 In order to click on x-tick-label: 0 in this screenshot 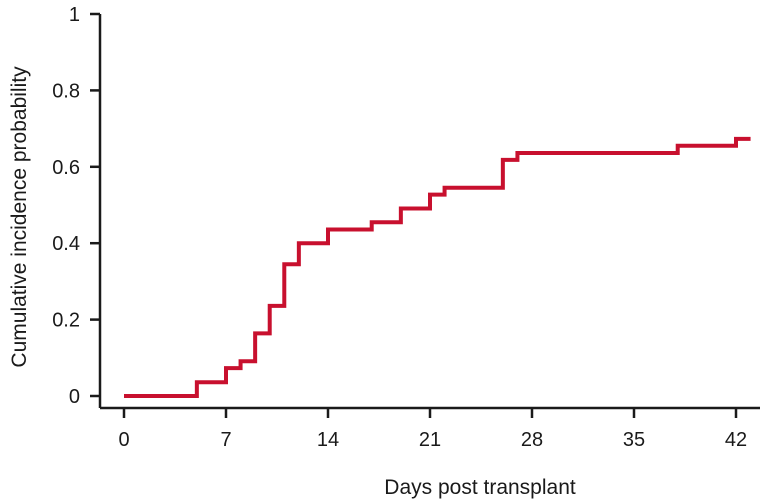, I will do `click(123, 440)`.